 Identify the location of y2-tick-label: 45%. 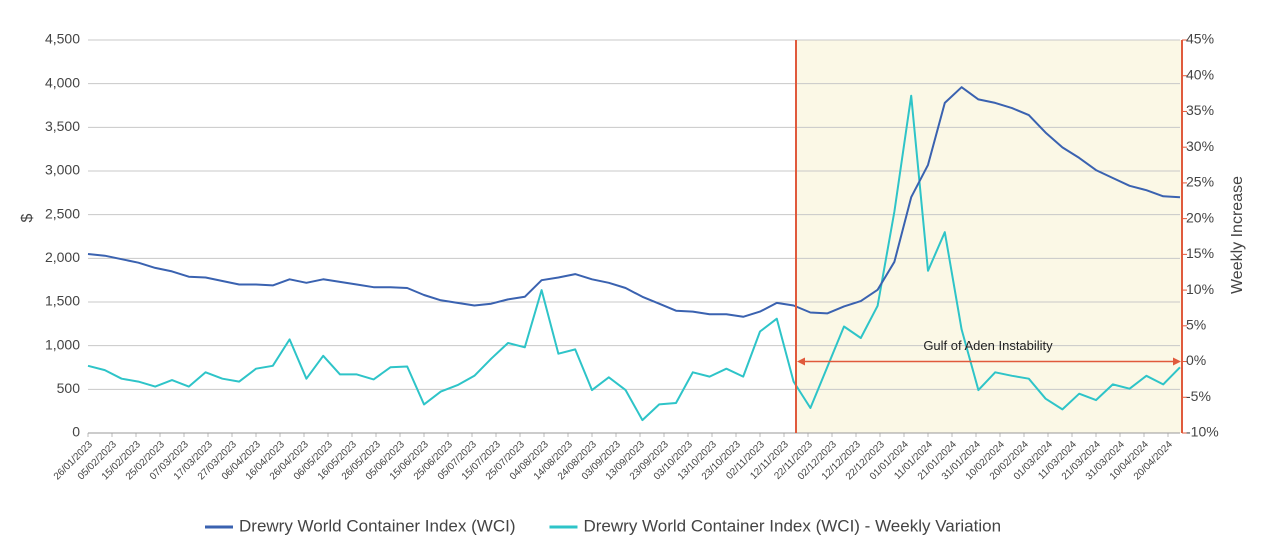
(1200, 39).